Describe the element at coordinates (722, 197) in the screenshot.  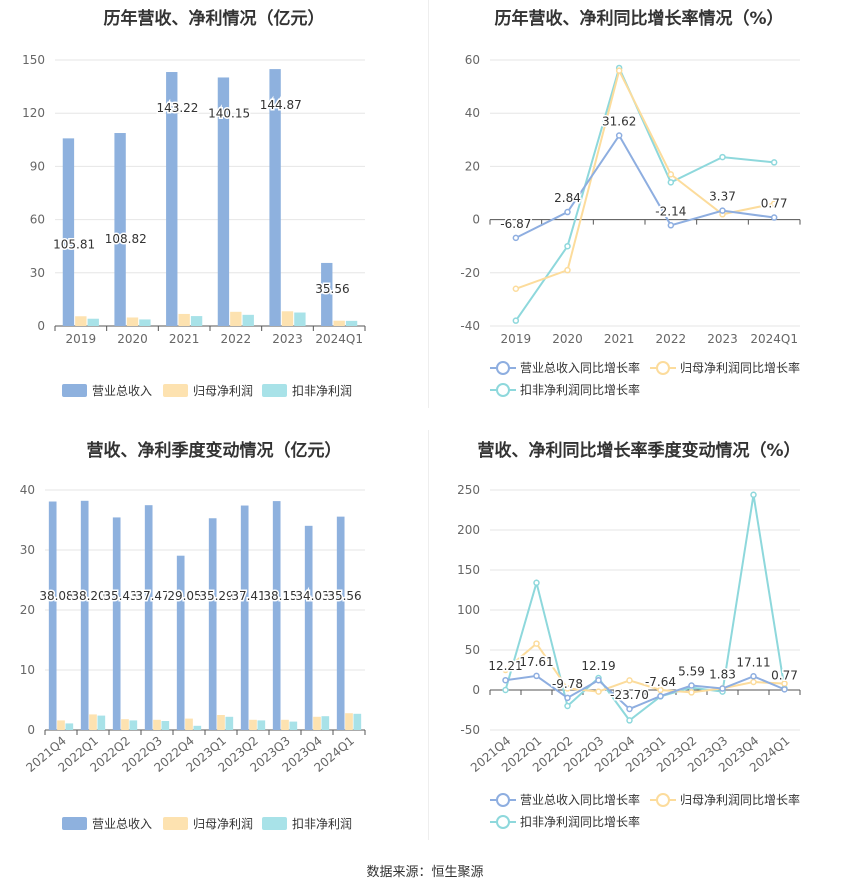
I see `data-label: 3.37` at that location.